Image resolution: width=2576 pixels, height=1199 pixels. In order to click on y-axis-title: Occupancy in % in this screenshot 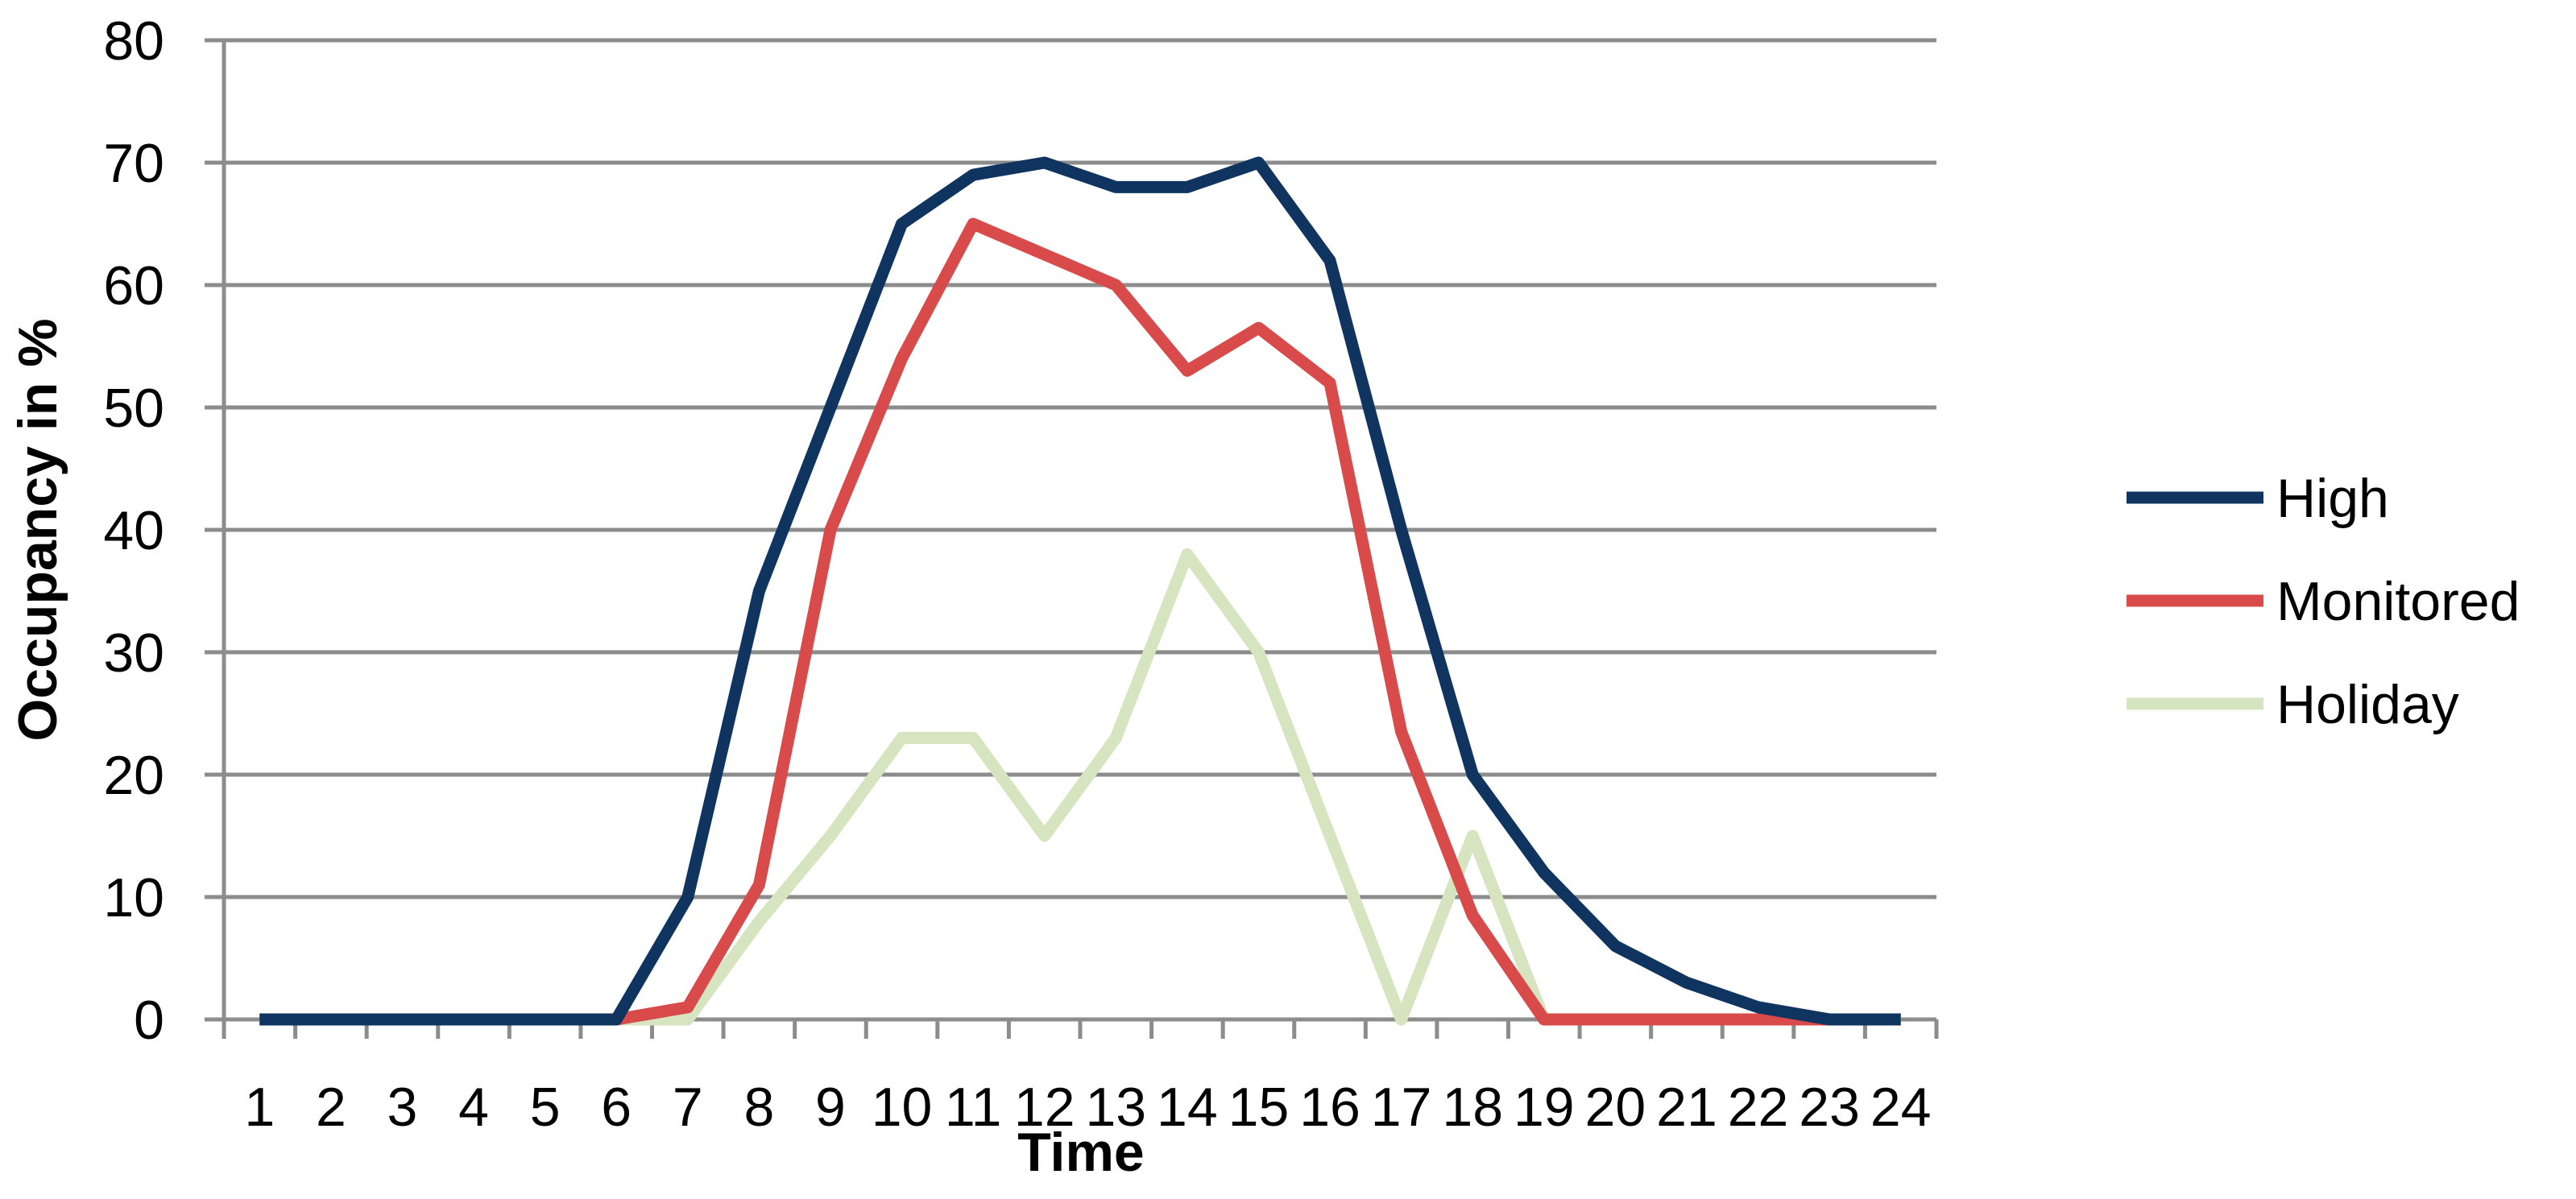, I will do `click(37, 529)`.